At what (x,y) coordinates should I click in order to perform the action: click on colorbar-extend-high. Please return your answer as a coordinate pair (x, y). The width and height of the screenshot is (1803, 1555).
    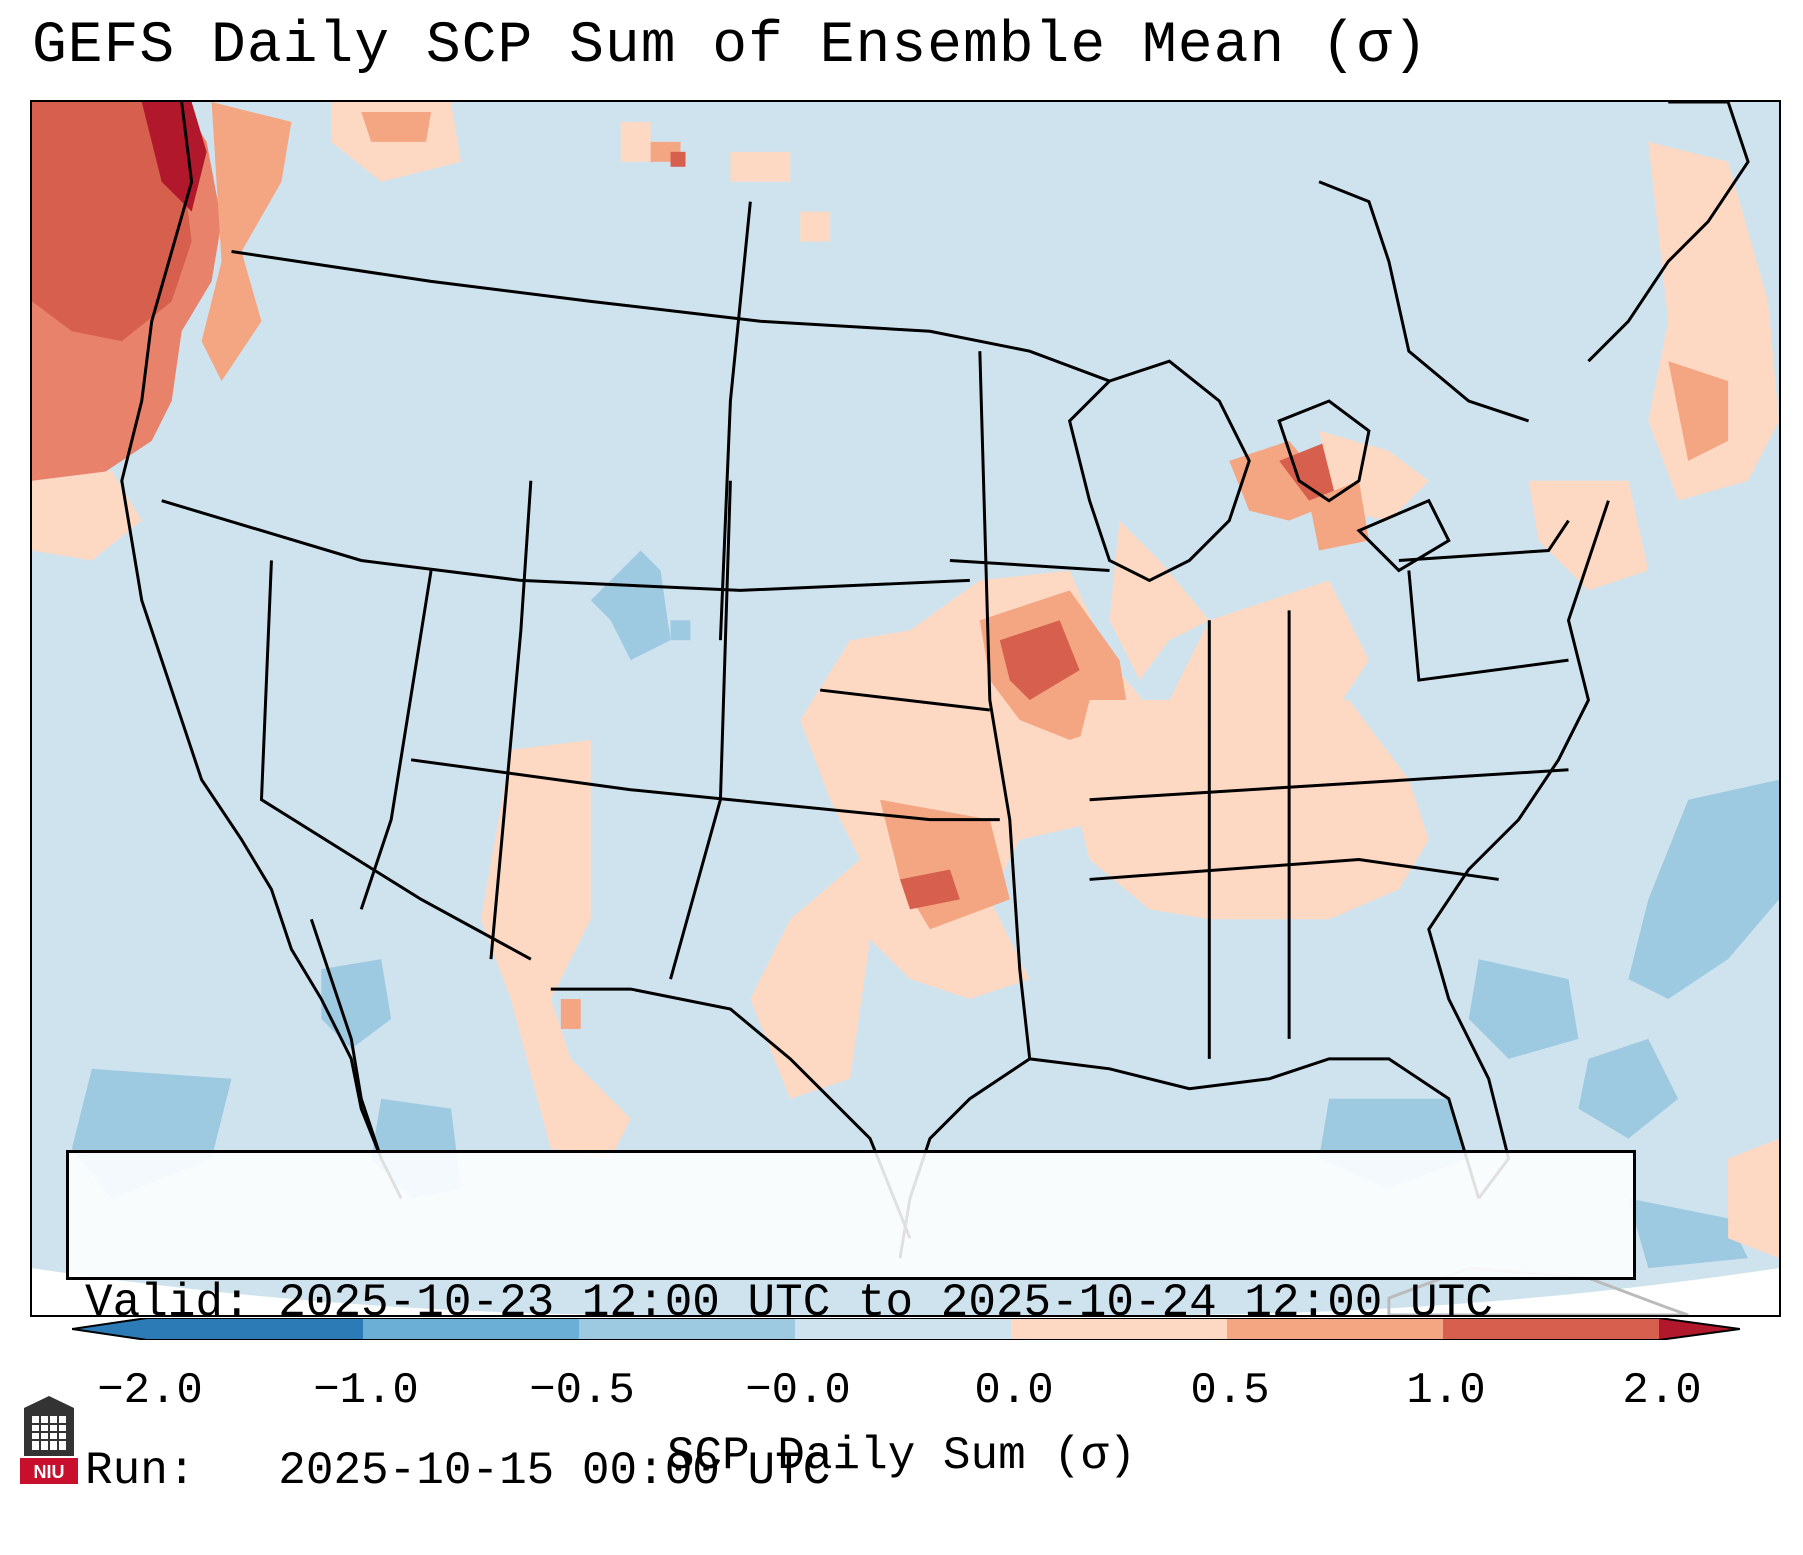
    Looking at the image, I should click on (1699, 1329).